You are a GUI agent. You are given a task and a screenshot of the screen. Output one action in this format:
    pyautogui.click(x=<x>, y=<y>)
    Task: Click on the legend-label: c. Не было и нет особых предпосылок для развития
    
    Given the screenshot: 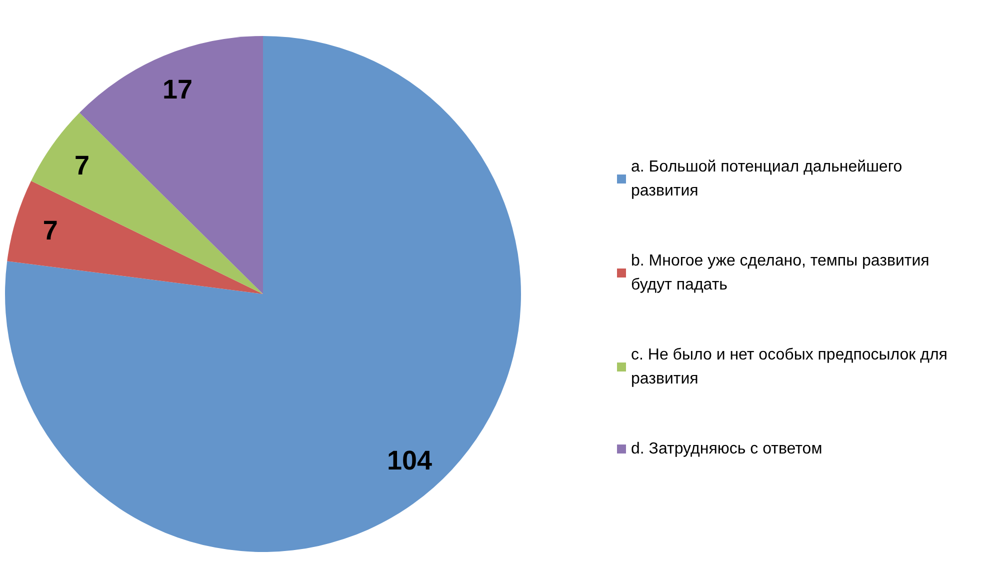 What is the action you would take?
    pyautogui.click(x=789, y=367)
    